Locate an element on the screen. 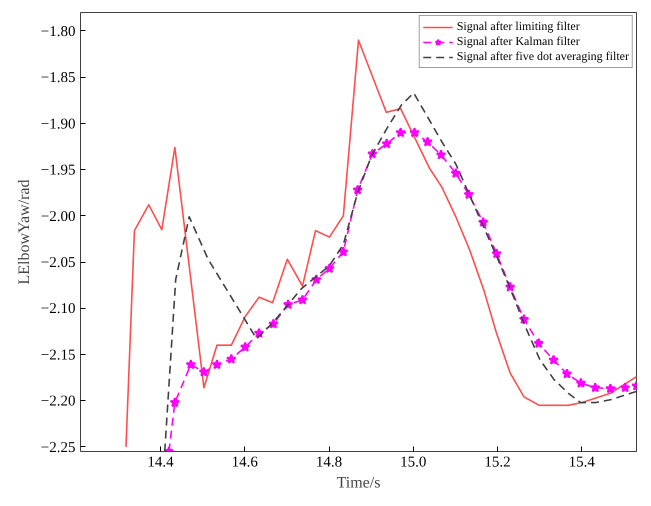 Image resolution: width=651 pixels, height=506 pixels. y-tick-label: −2.10 is located at coordinates (58, 309).